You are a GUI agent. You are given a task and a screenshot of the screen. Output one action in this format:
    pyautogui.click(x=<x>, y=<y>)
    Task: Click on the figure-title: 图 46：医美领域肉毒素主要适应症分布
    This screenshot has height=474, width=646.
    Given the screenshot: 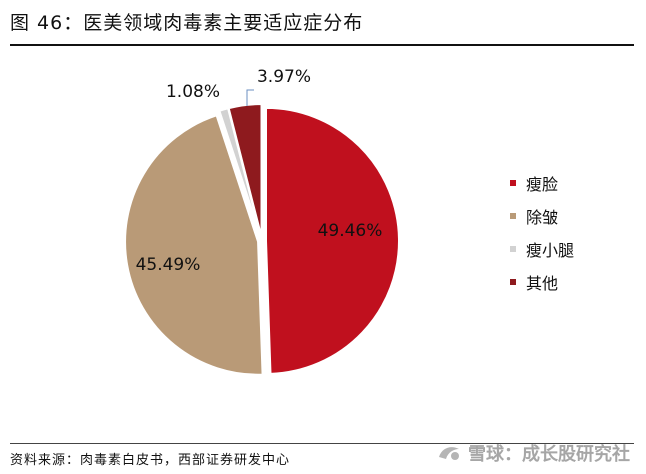 What is the action you would take?
    pyautogui.click(x=187, y=23)
    